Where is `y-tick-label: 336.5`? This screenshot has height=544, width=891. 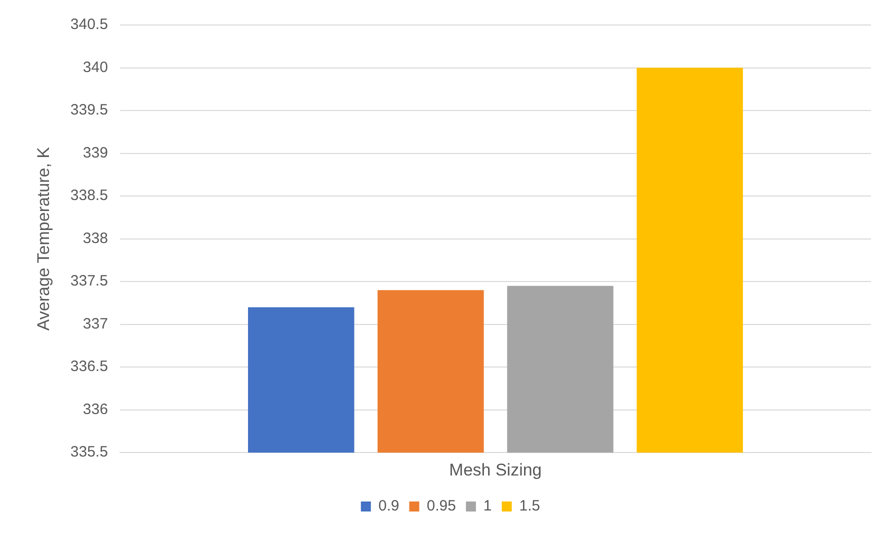
y-tick-label: 336.5 is located at coordinates (89, 367).